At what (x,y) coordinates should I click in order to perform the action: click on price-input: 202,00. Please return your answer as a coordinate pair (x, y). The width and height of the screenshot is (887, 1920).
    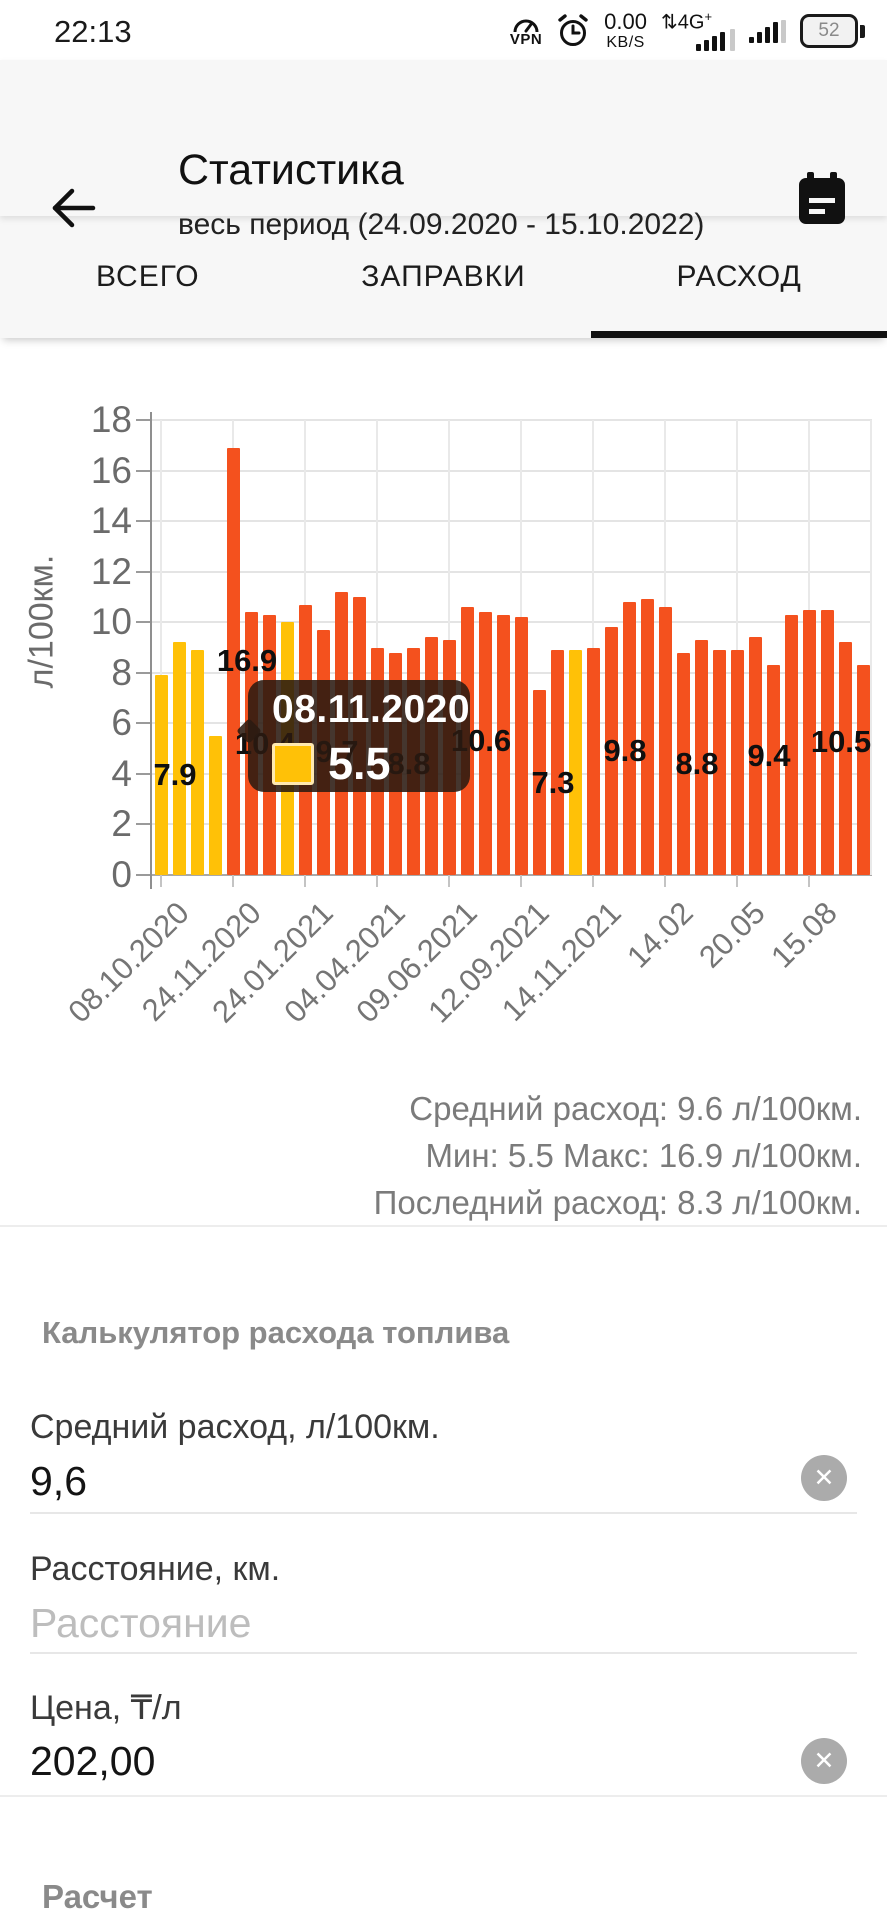
    Looking at the image, I should click on (93, 1761).